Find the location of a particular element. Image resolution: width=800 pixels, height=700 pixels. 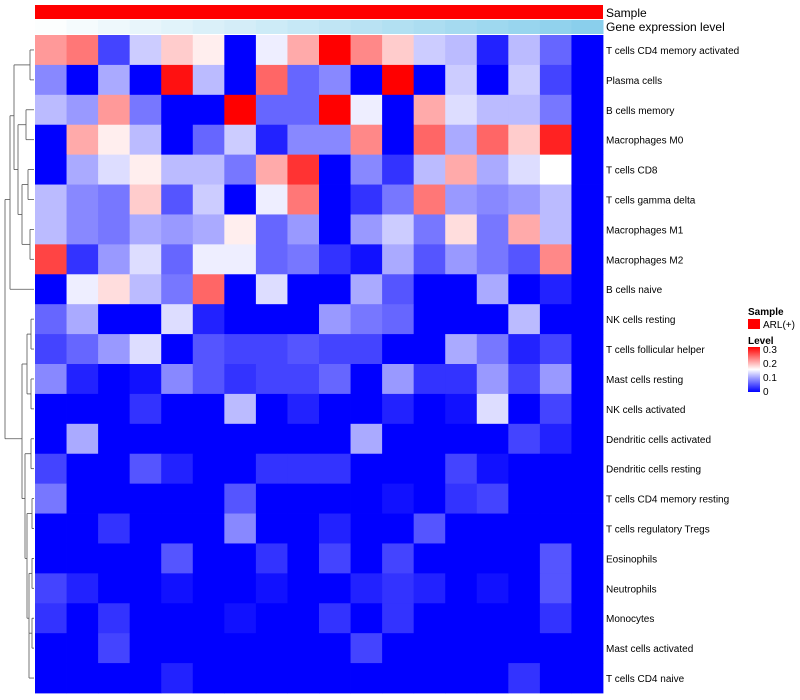

row-label: T cells gamma delta is located at coordinates (651, 201).